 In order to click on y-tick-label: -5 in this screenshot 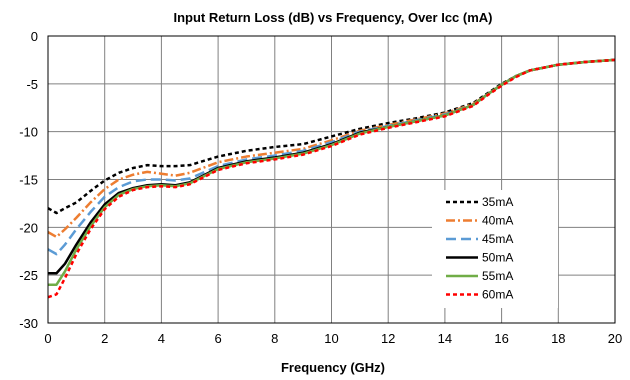, I will do `click(32, 84)`.